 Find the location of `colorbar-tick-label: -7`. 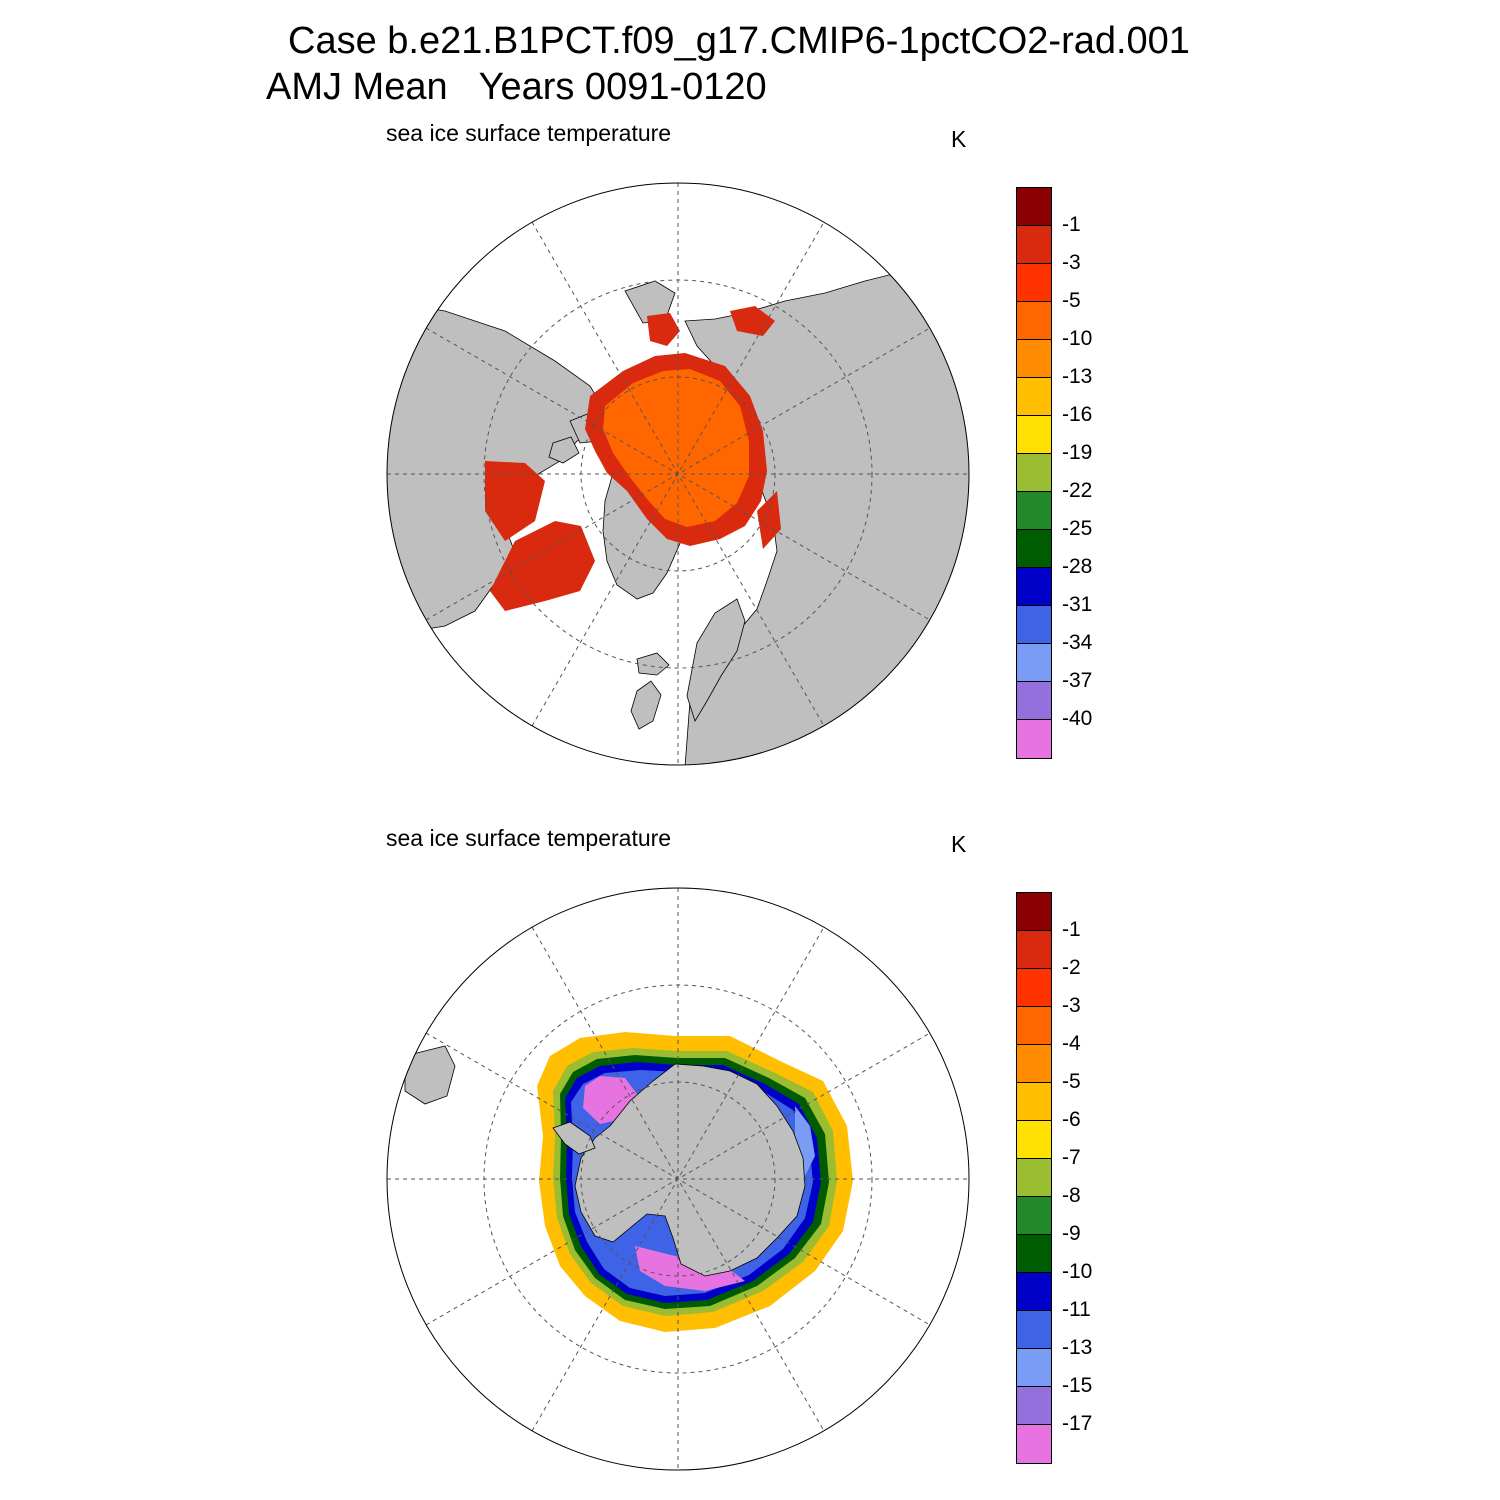

colorbar-tick-label: -7 is located at coordinates (1071, 1157).